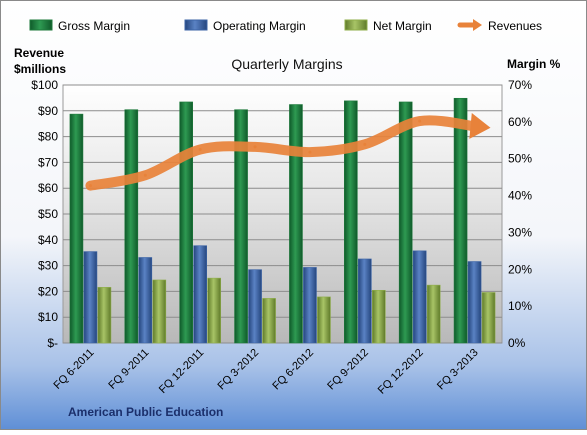  What do you see at coordinates (515, 26) in the screenshot?
I see `legend-label: Revenues` at bounding box center [515, 26].